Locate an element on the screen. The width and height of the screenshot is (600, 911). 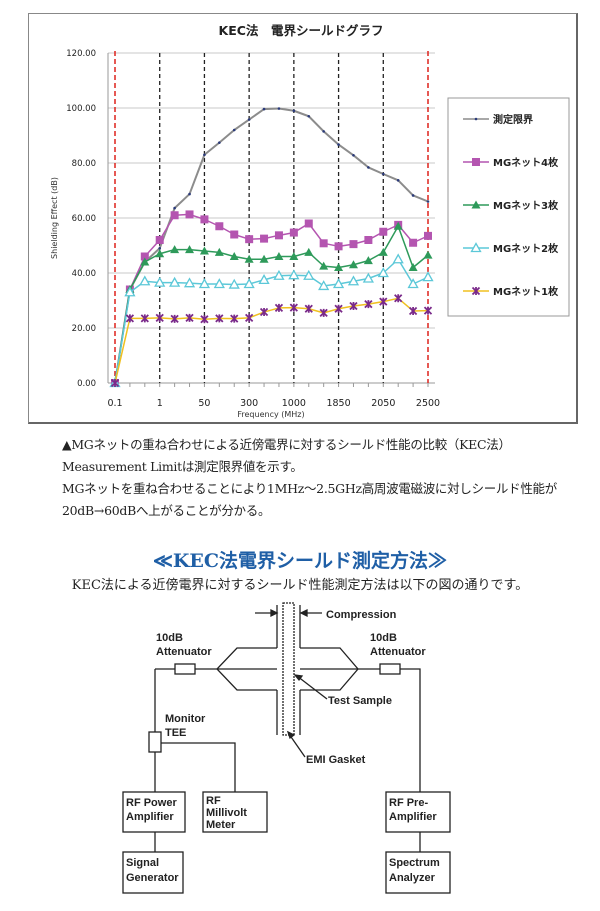
legend-label: 測定限界 is located at coordinates (513, 119).